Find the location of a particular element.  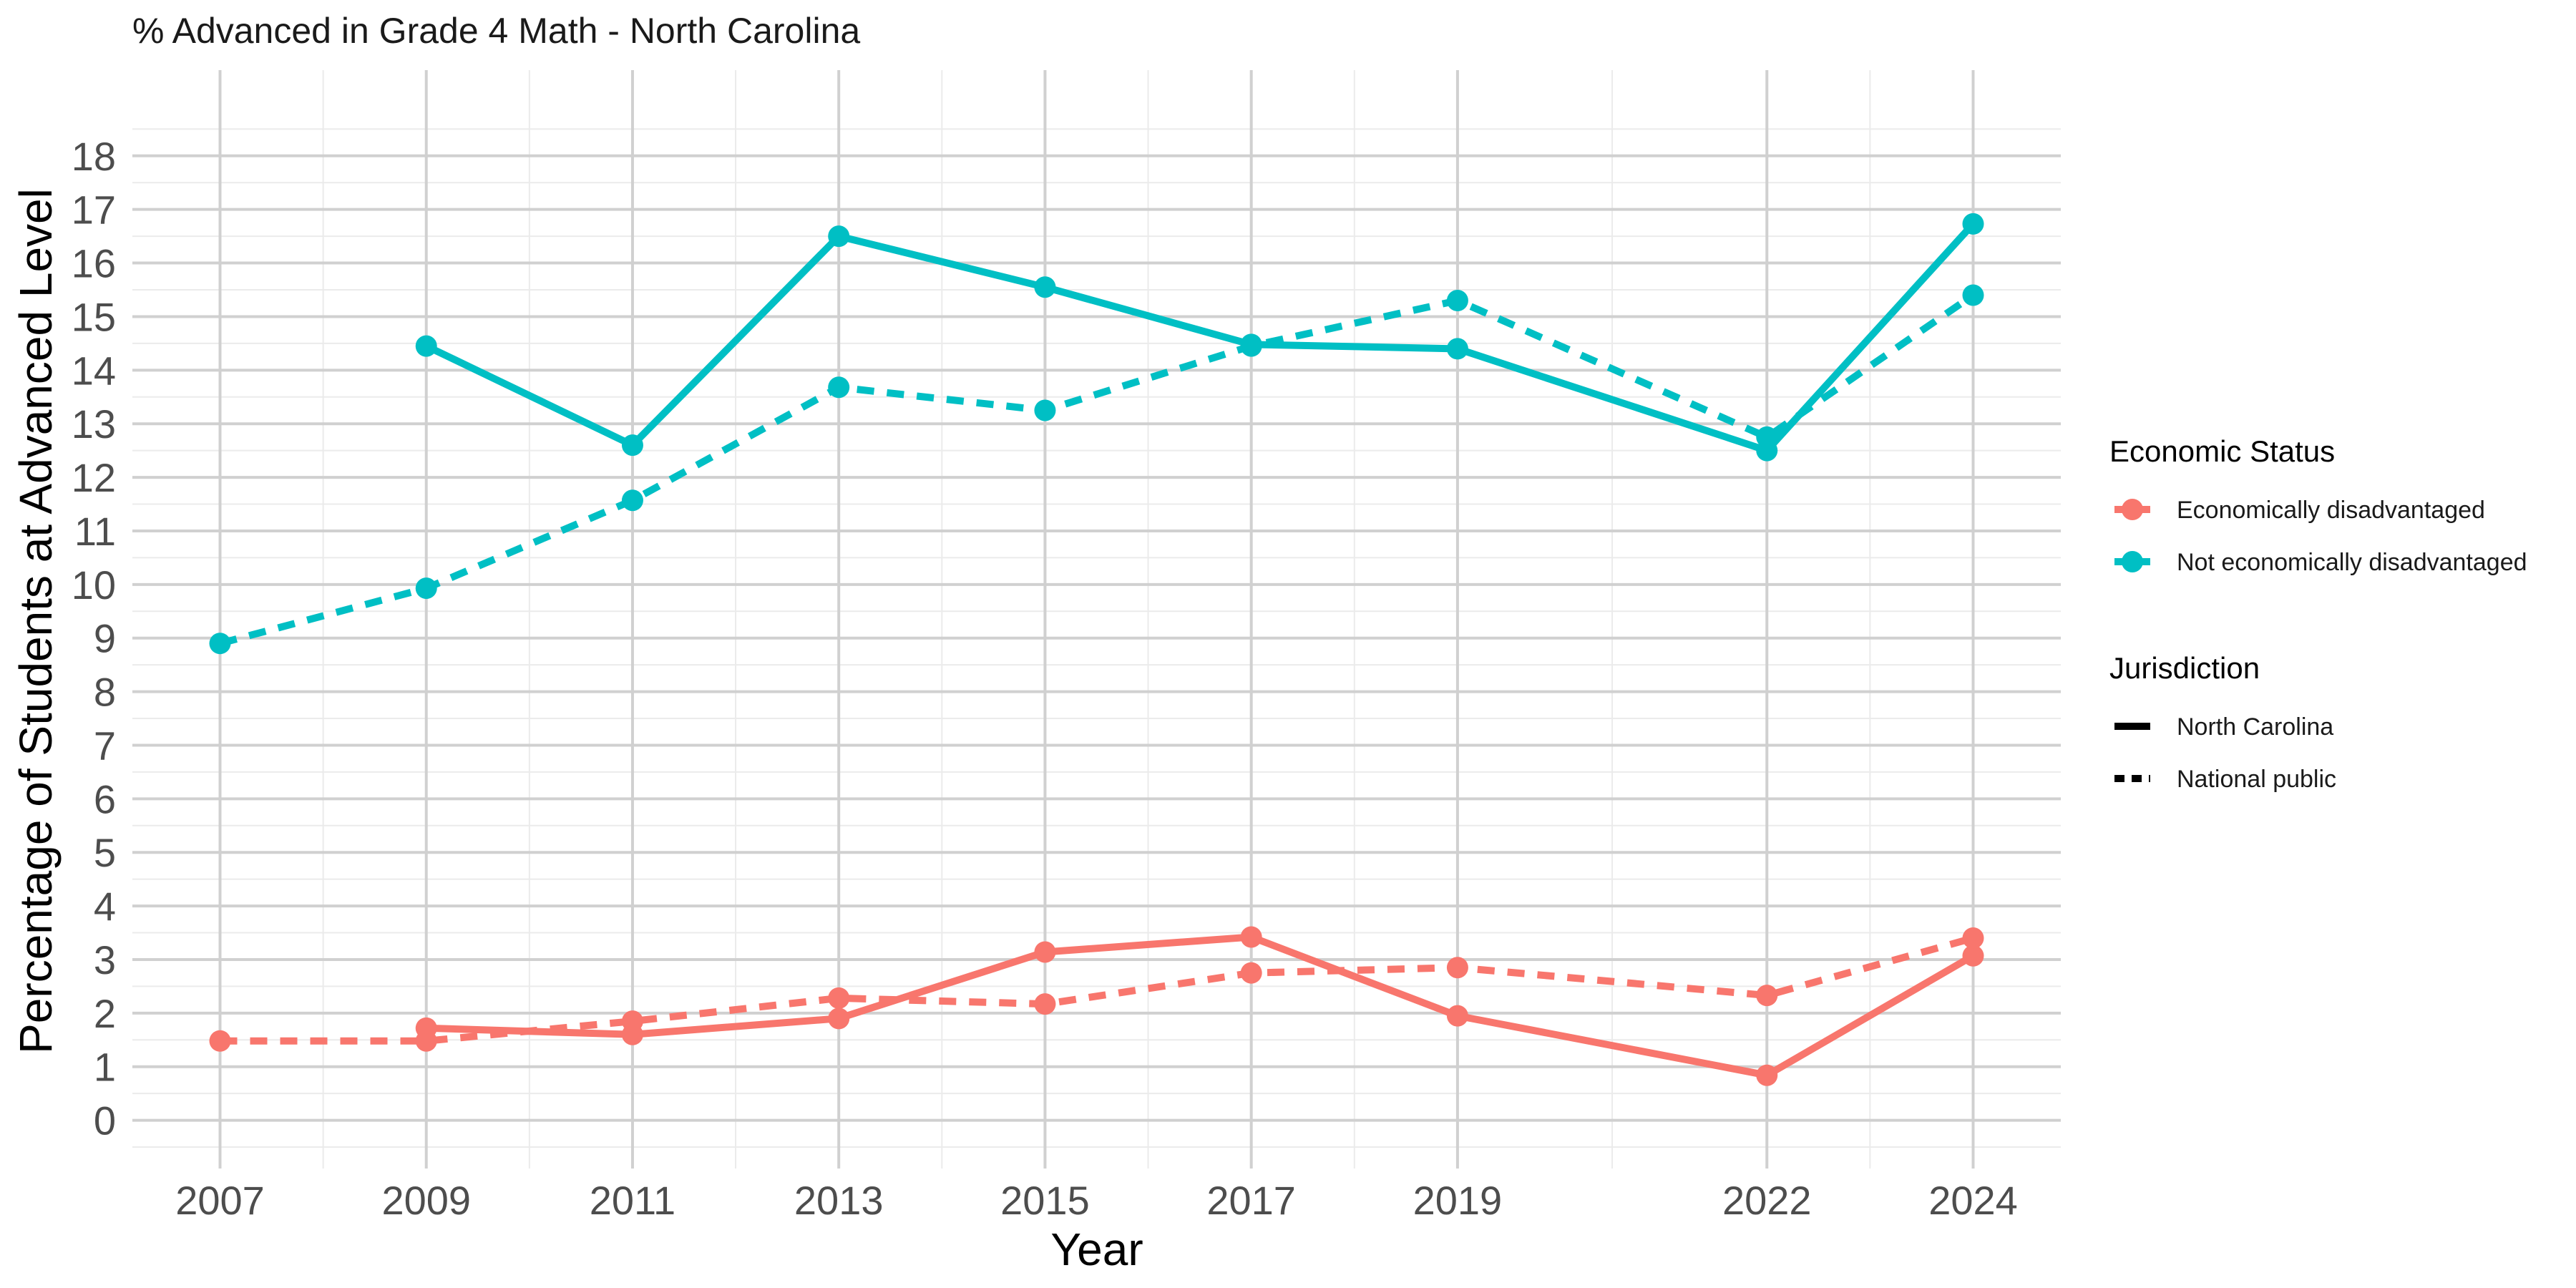

y-tick-label: 12 is located at coordinates (94, 478).